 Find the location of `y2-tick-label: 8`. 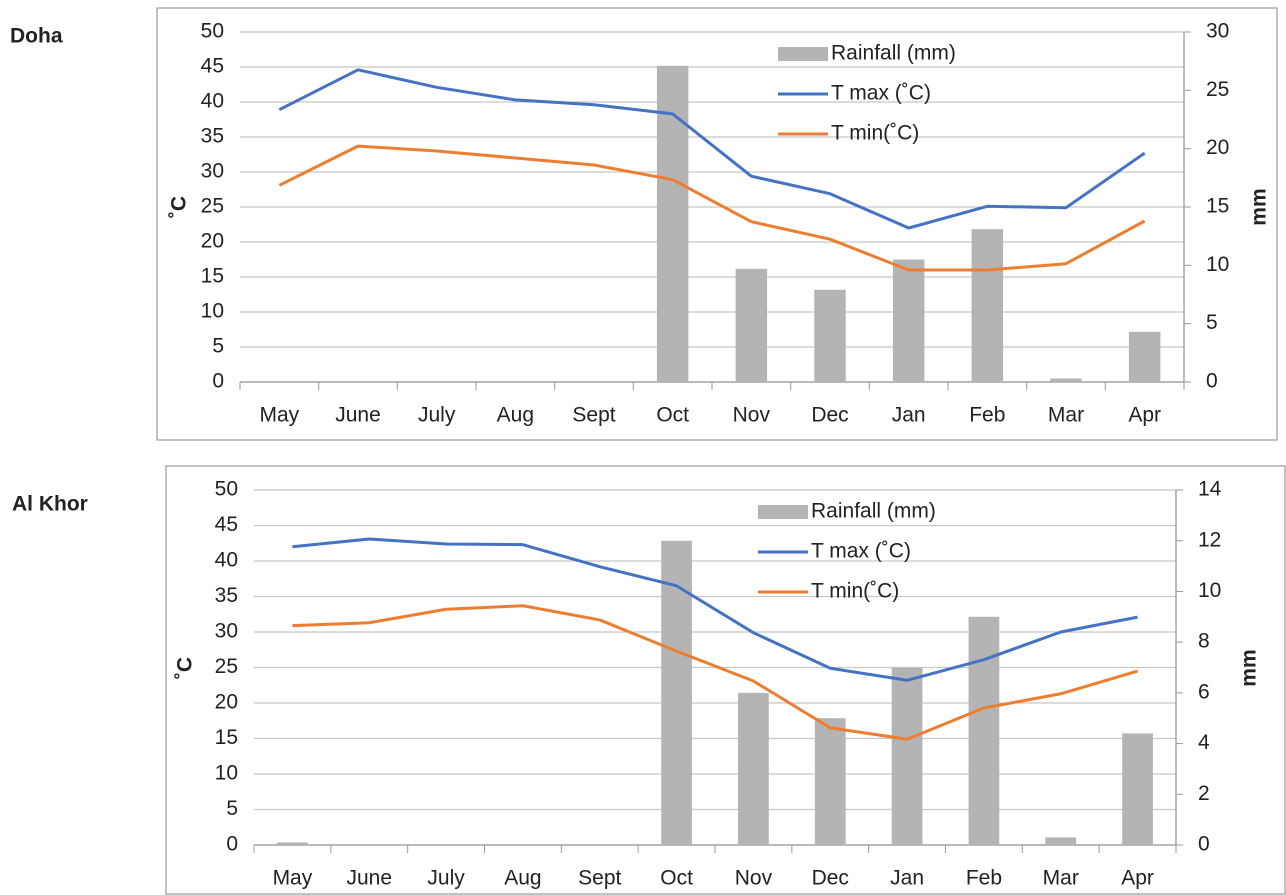

y2-tick-label: 8 is located at coordinates (1204, 641).